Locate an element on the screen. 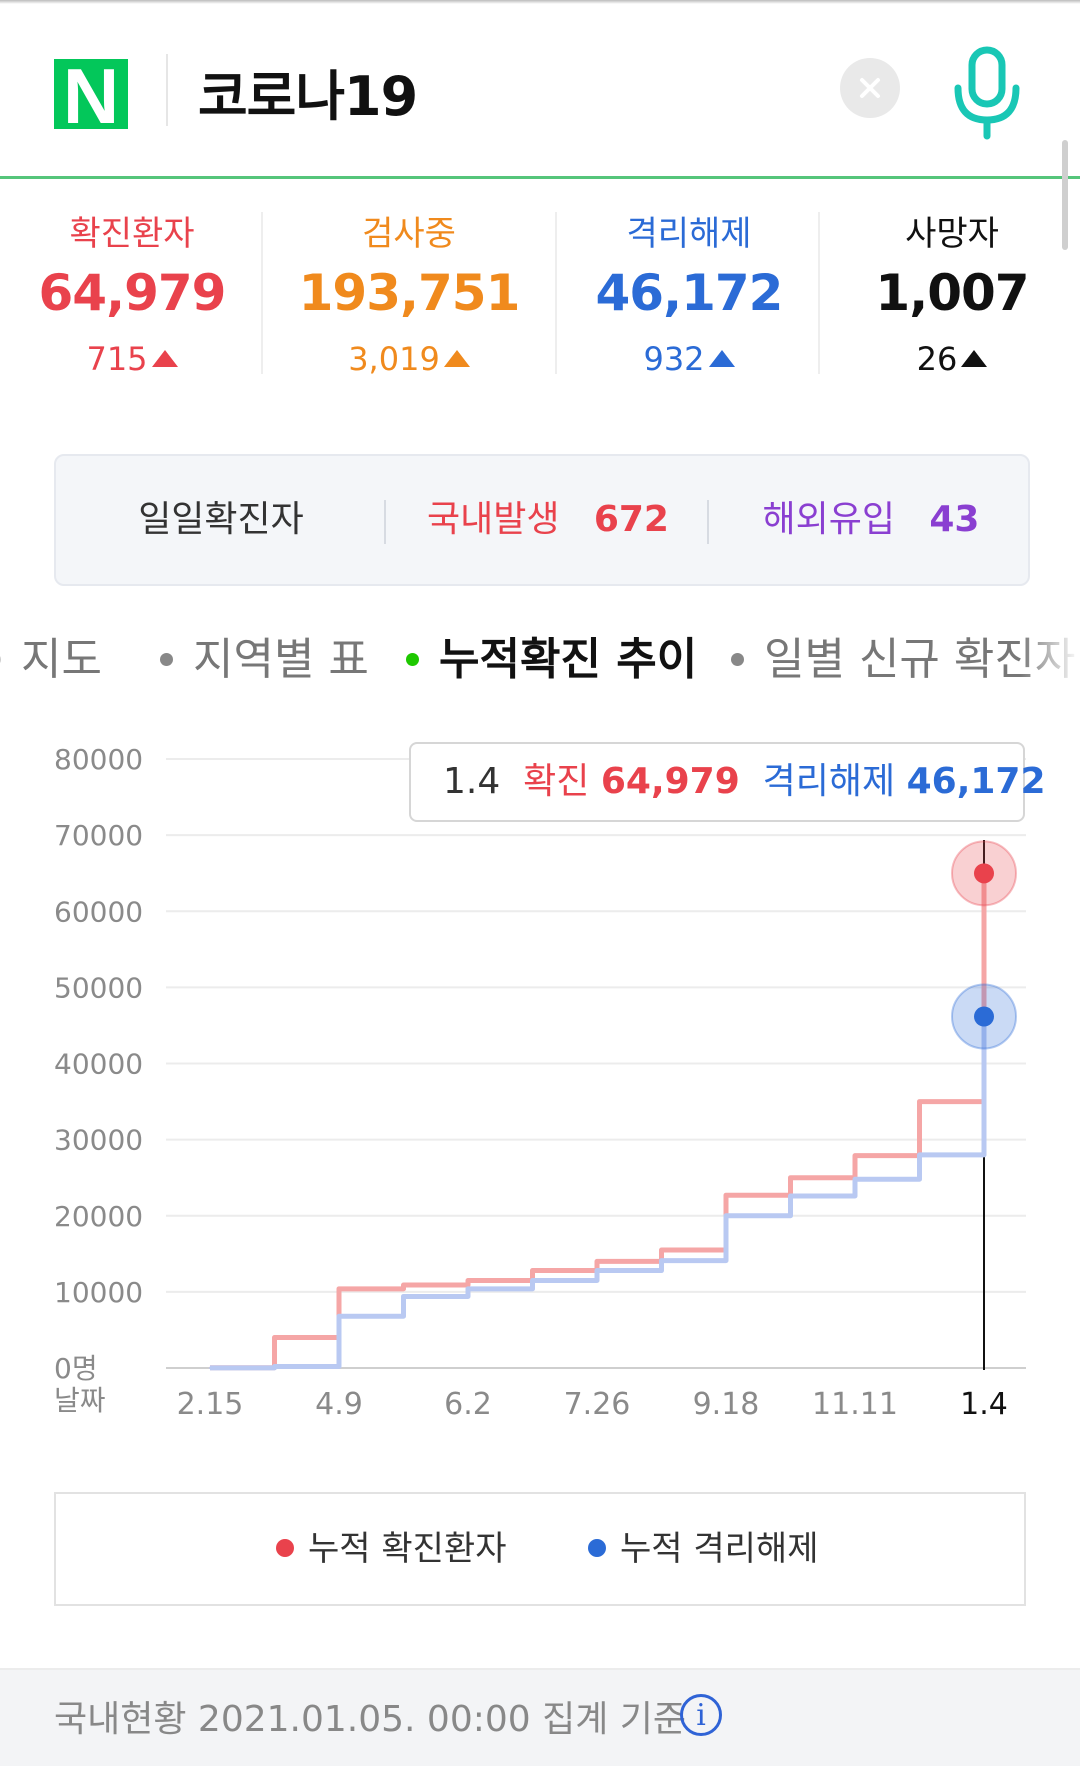 Image resolution: width=1080 pixels, height=1766 pixels. legend-released: 누적 격리해제 is located at coordinates (703, 1549).